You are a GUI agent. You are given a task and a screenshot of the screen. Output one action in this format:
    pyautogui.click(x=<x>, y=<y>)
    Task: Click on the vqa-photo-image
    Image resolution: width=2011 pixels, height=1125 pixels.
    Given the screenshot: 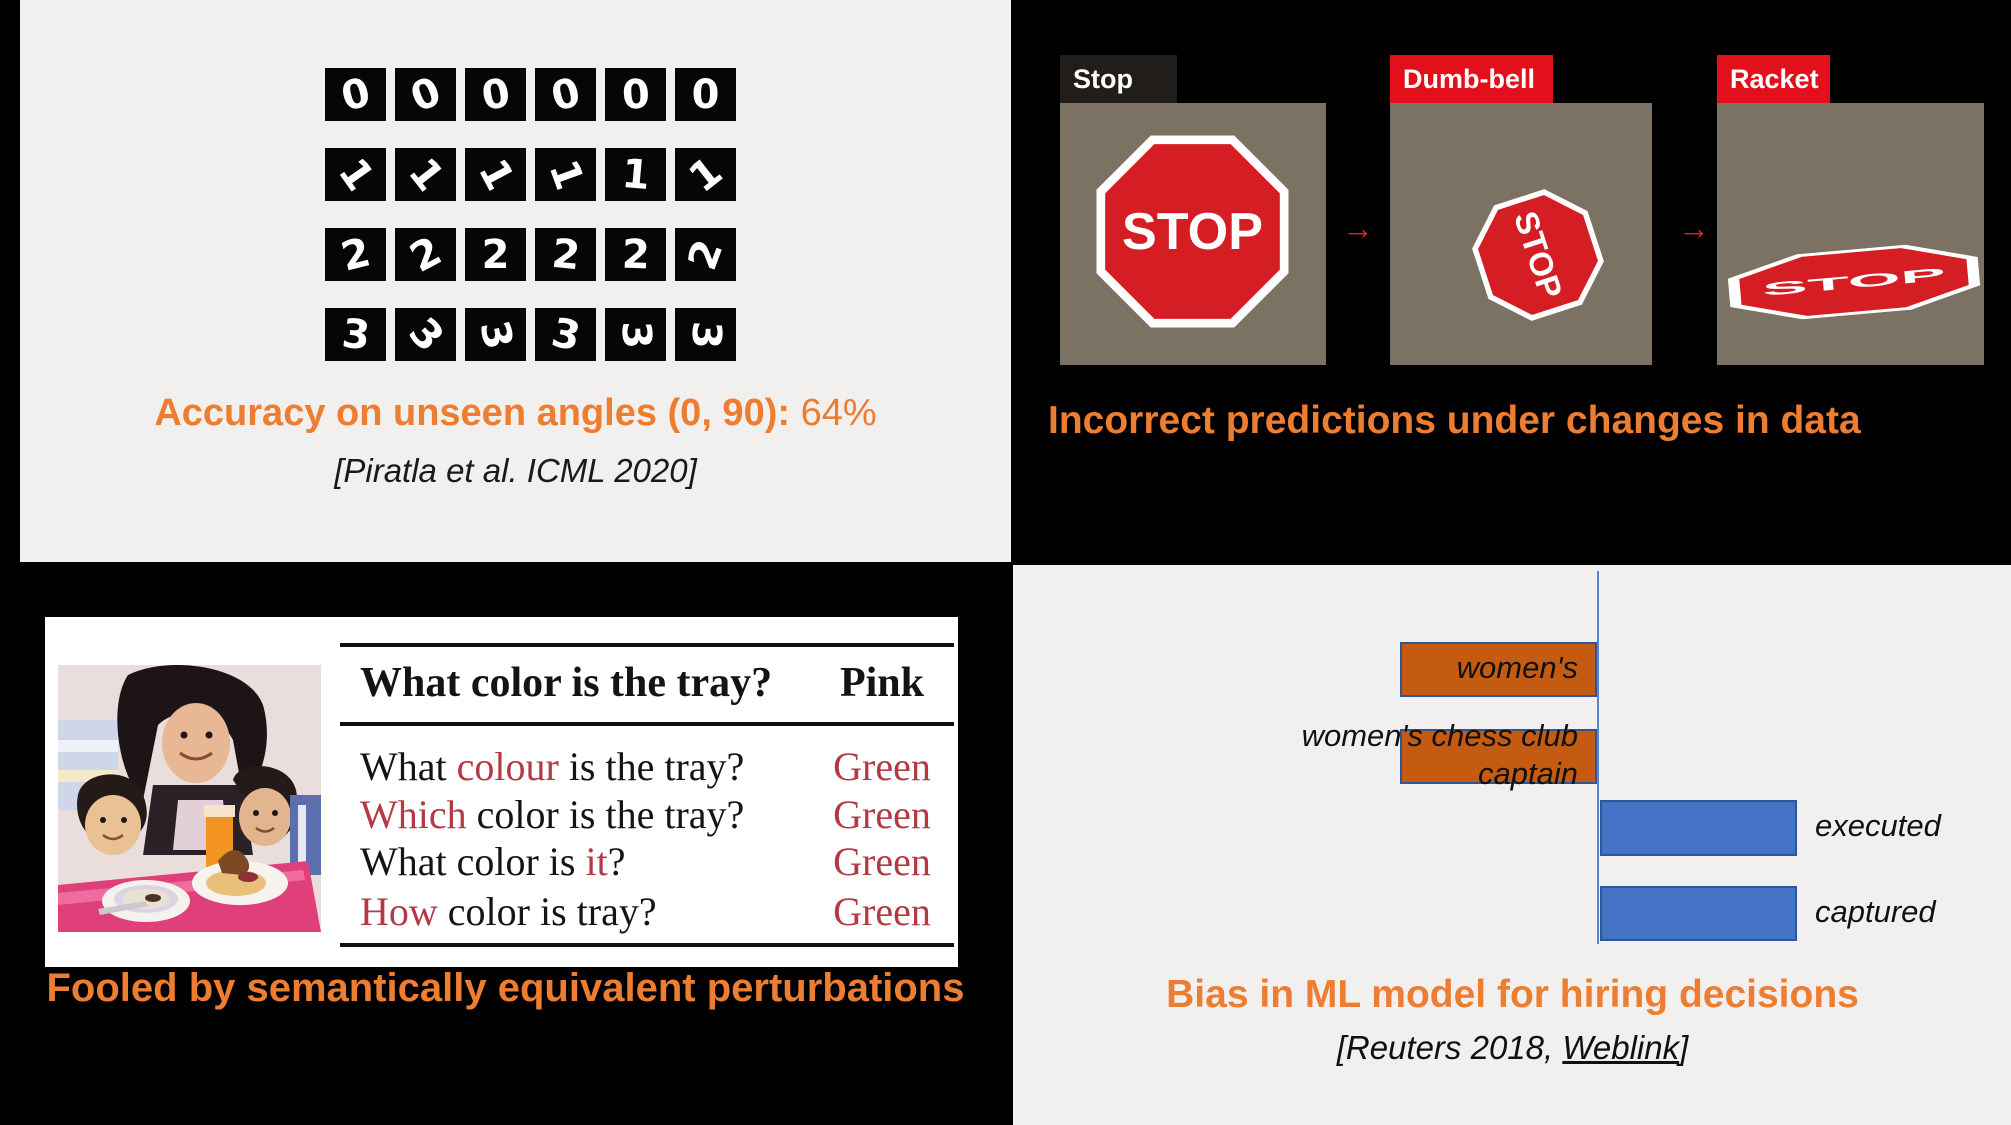 What is the action you would take?
    pyautogui.click(x=189, y=798)
    